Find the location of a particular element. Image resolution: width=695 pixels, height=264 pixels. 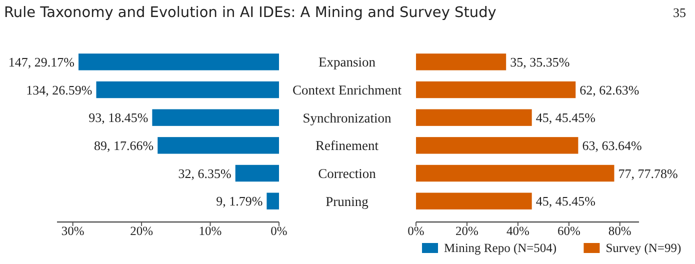

y-tick-label: Refinement is located at coordinates (347, 146).